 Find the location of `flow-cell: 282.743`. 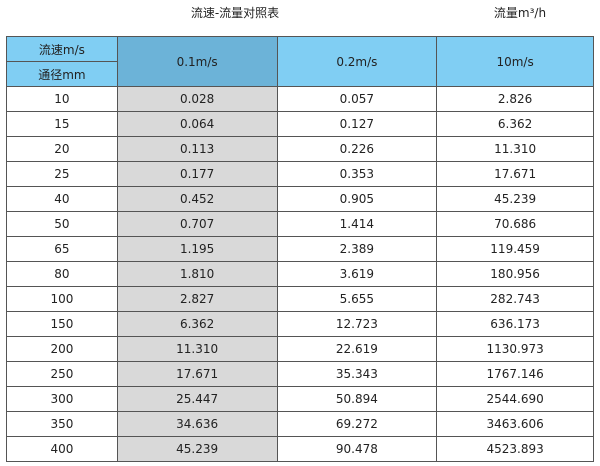

flow-cell: 282.743 is located at coordinates (515, 299).